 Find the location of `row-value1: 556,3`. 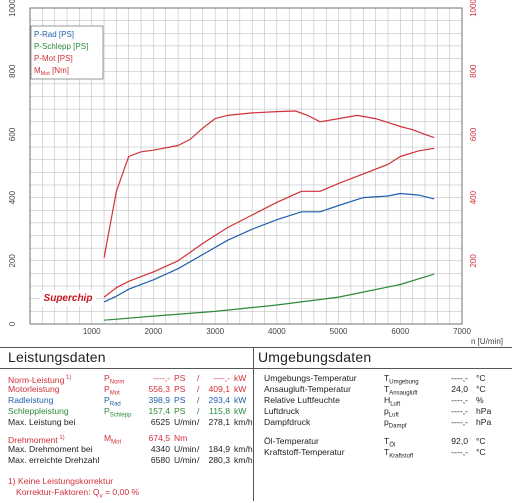

row-value1: 556,3 is located at coordinates (159, 389).